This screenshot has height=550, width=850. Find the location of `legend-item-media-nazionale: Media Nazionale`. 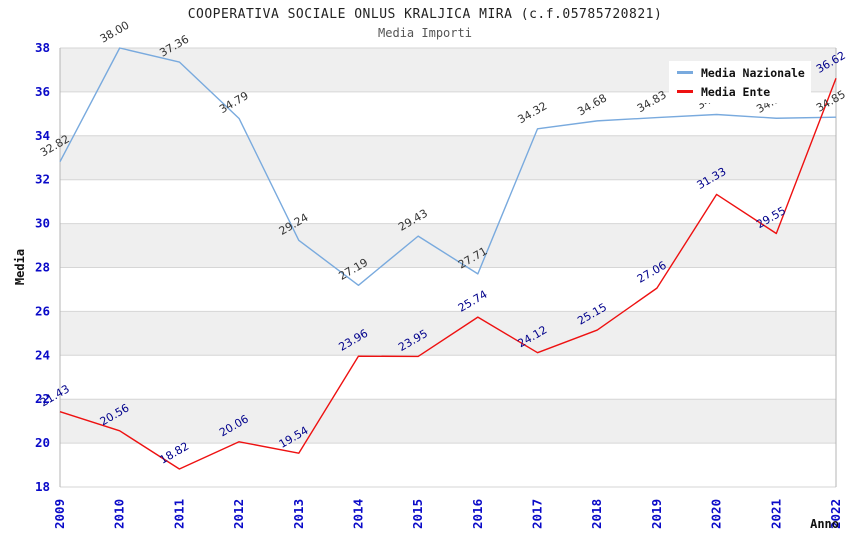

legend-item-media-nazionale: Media Nazionale is located at coordinates (744, 73).